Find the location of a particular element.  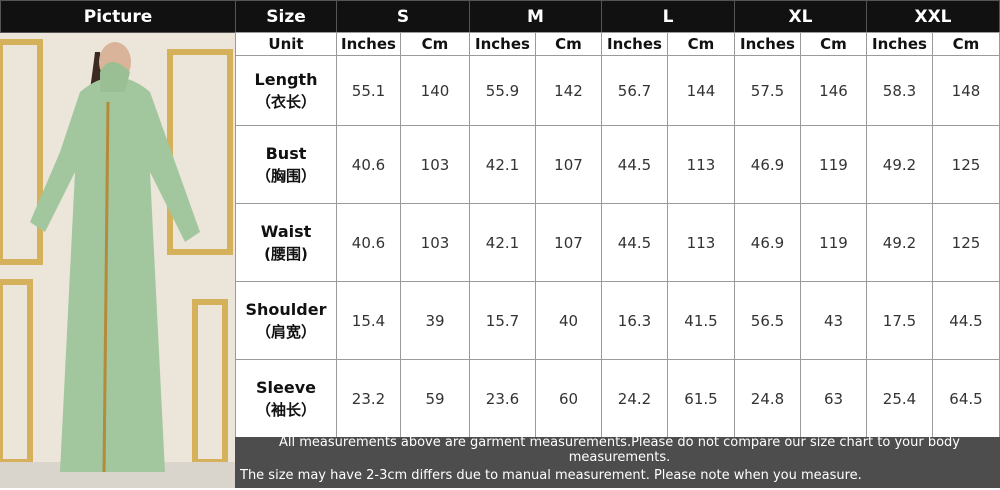

value-cell: 43 is located at coordinates (833, 320).